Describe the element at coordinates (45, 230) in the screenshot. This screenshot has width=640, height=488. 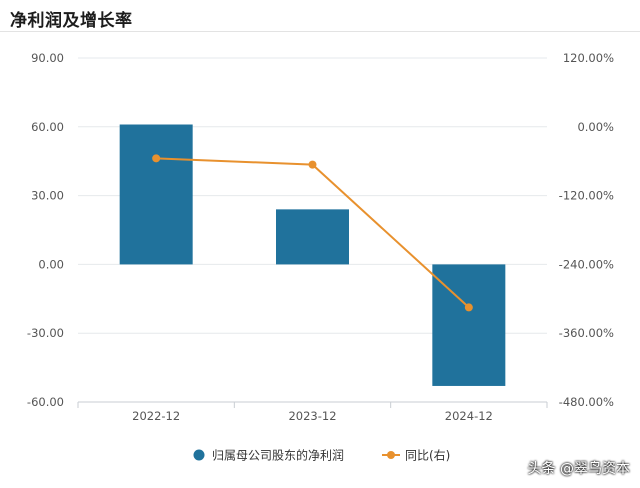
I see `left-y-axis: 90.00 60.00 30.00 0.00 -30.00 -60.00` at that location.